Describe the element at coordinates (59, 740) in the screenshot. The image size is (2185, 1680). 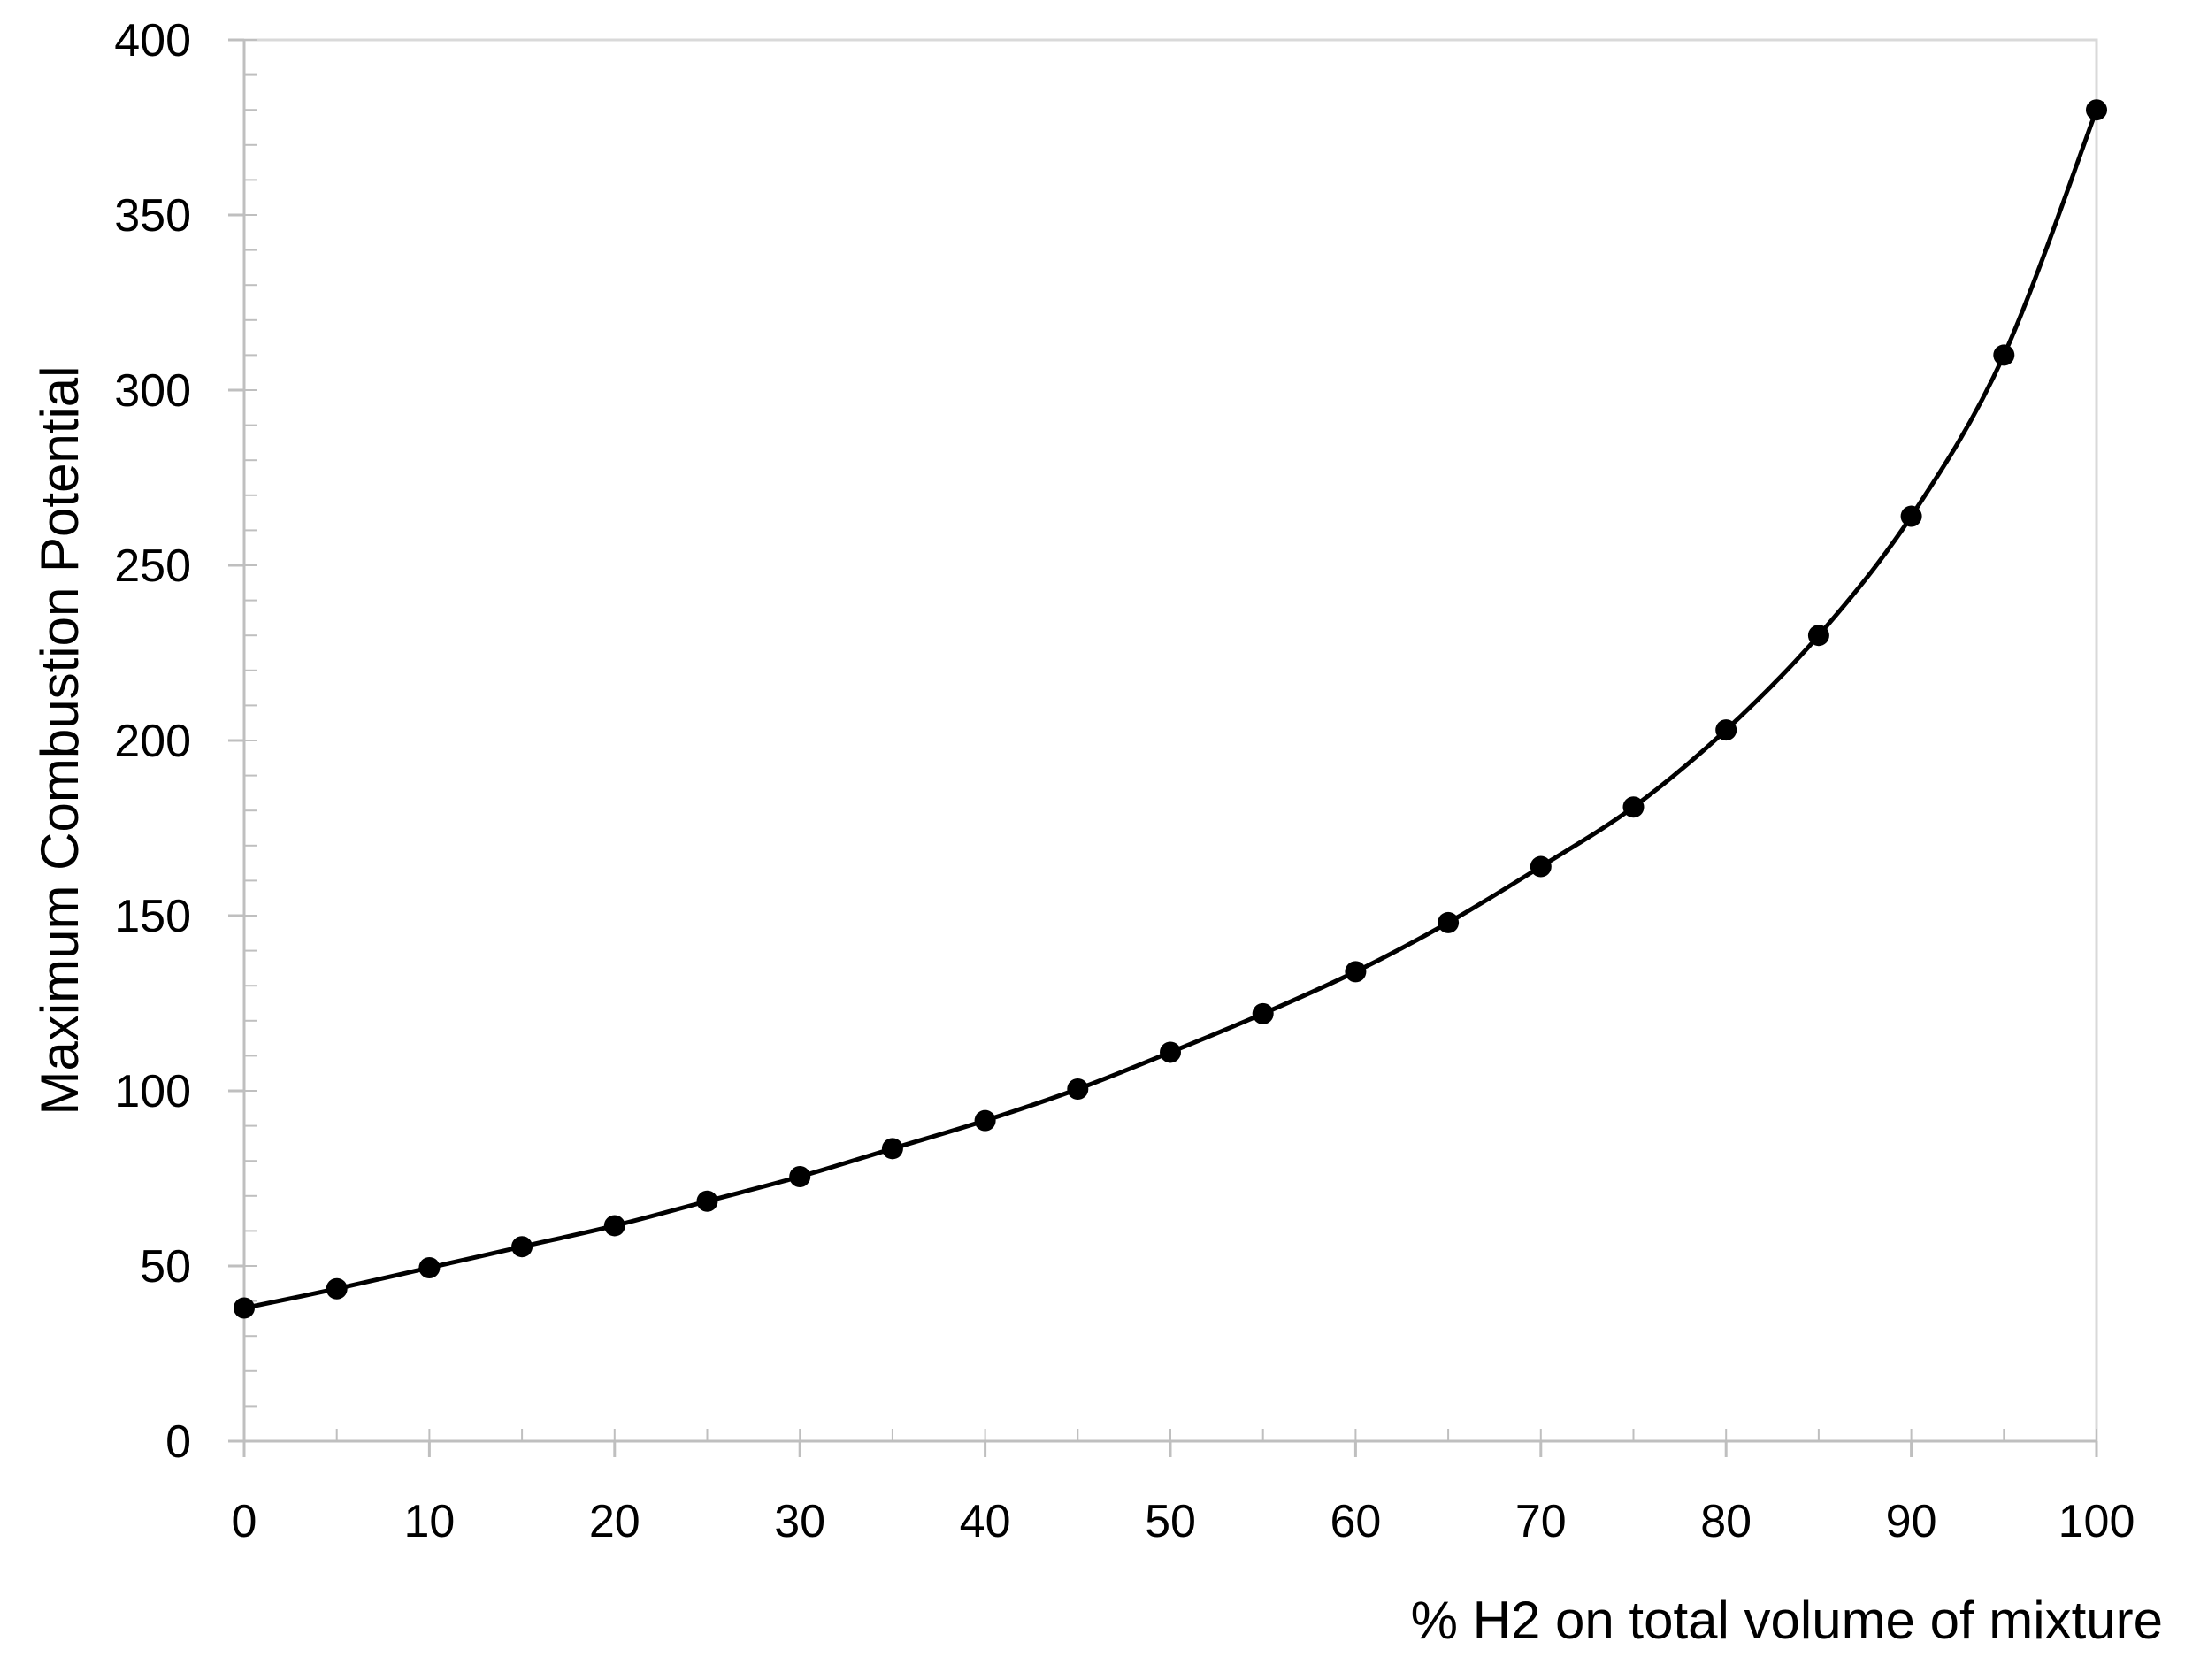
I see `y-axis-title: Maximum Combustion Potential` at that location.